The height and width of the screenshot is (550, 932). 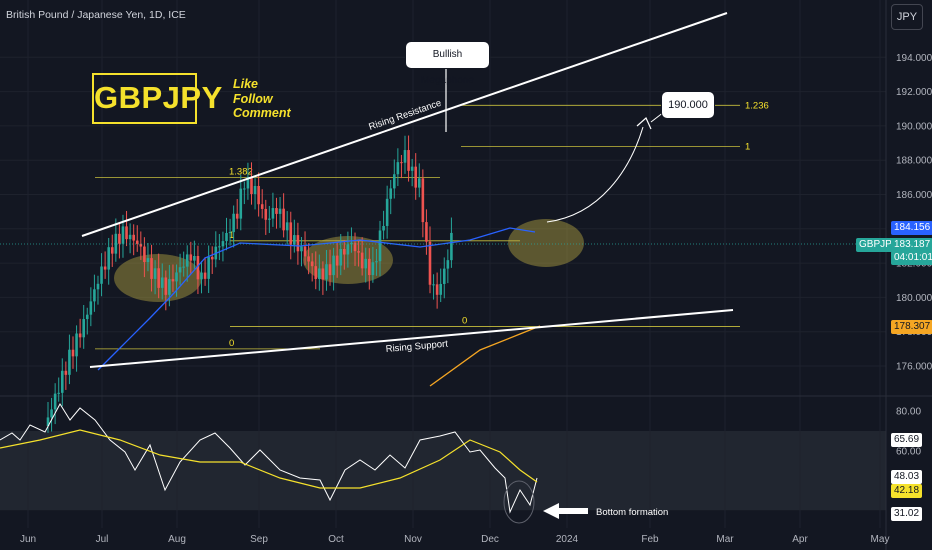 I want to click on rsi-ma-line, so click(x=269, y=459).